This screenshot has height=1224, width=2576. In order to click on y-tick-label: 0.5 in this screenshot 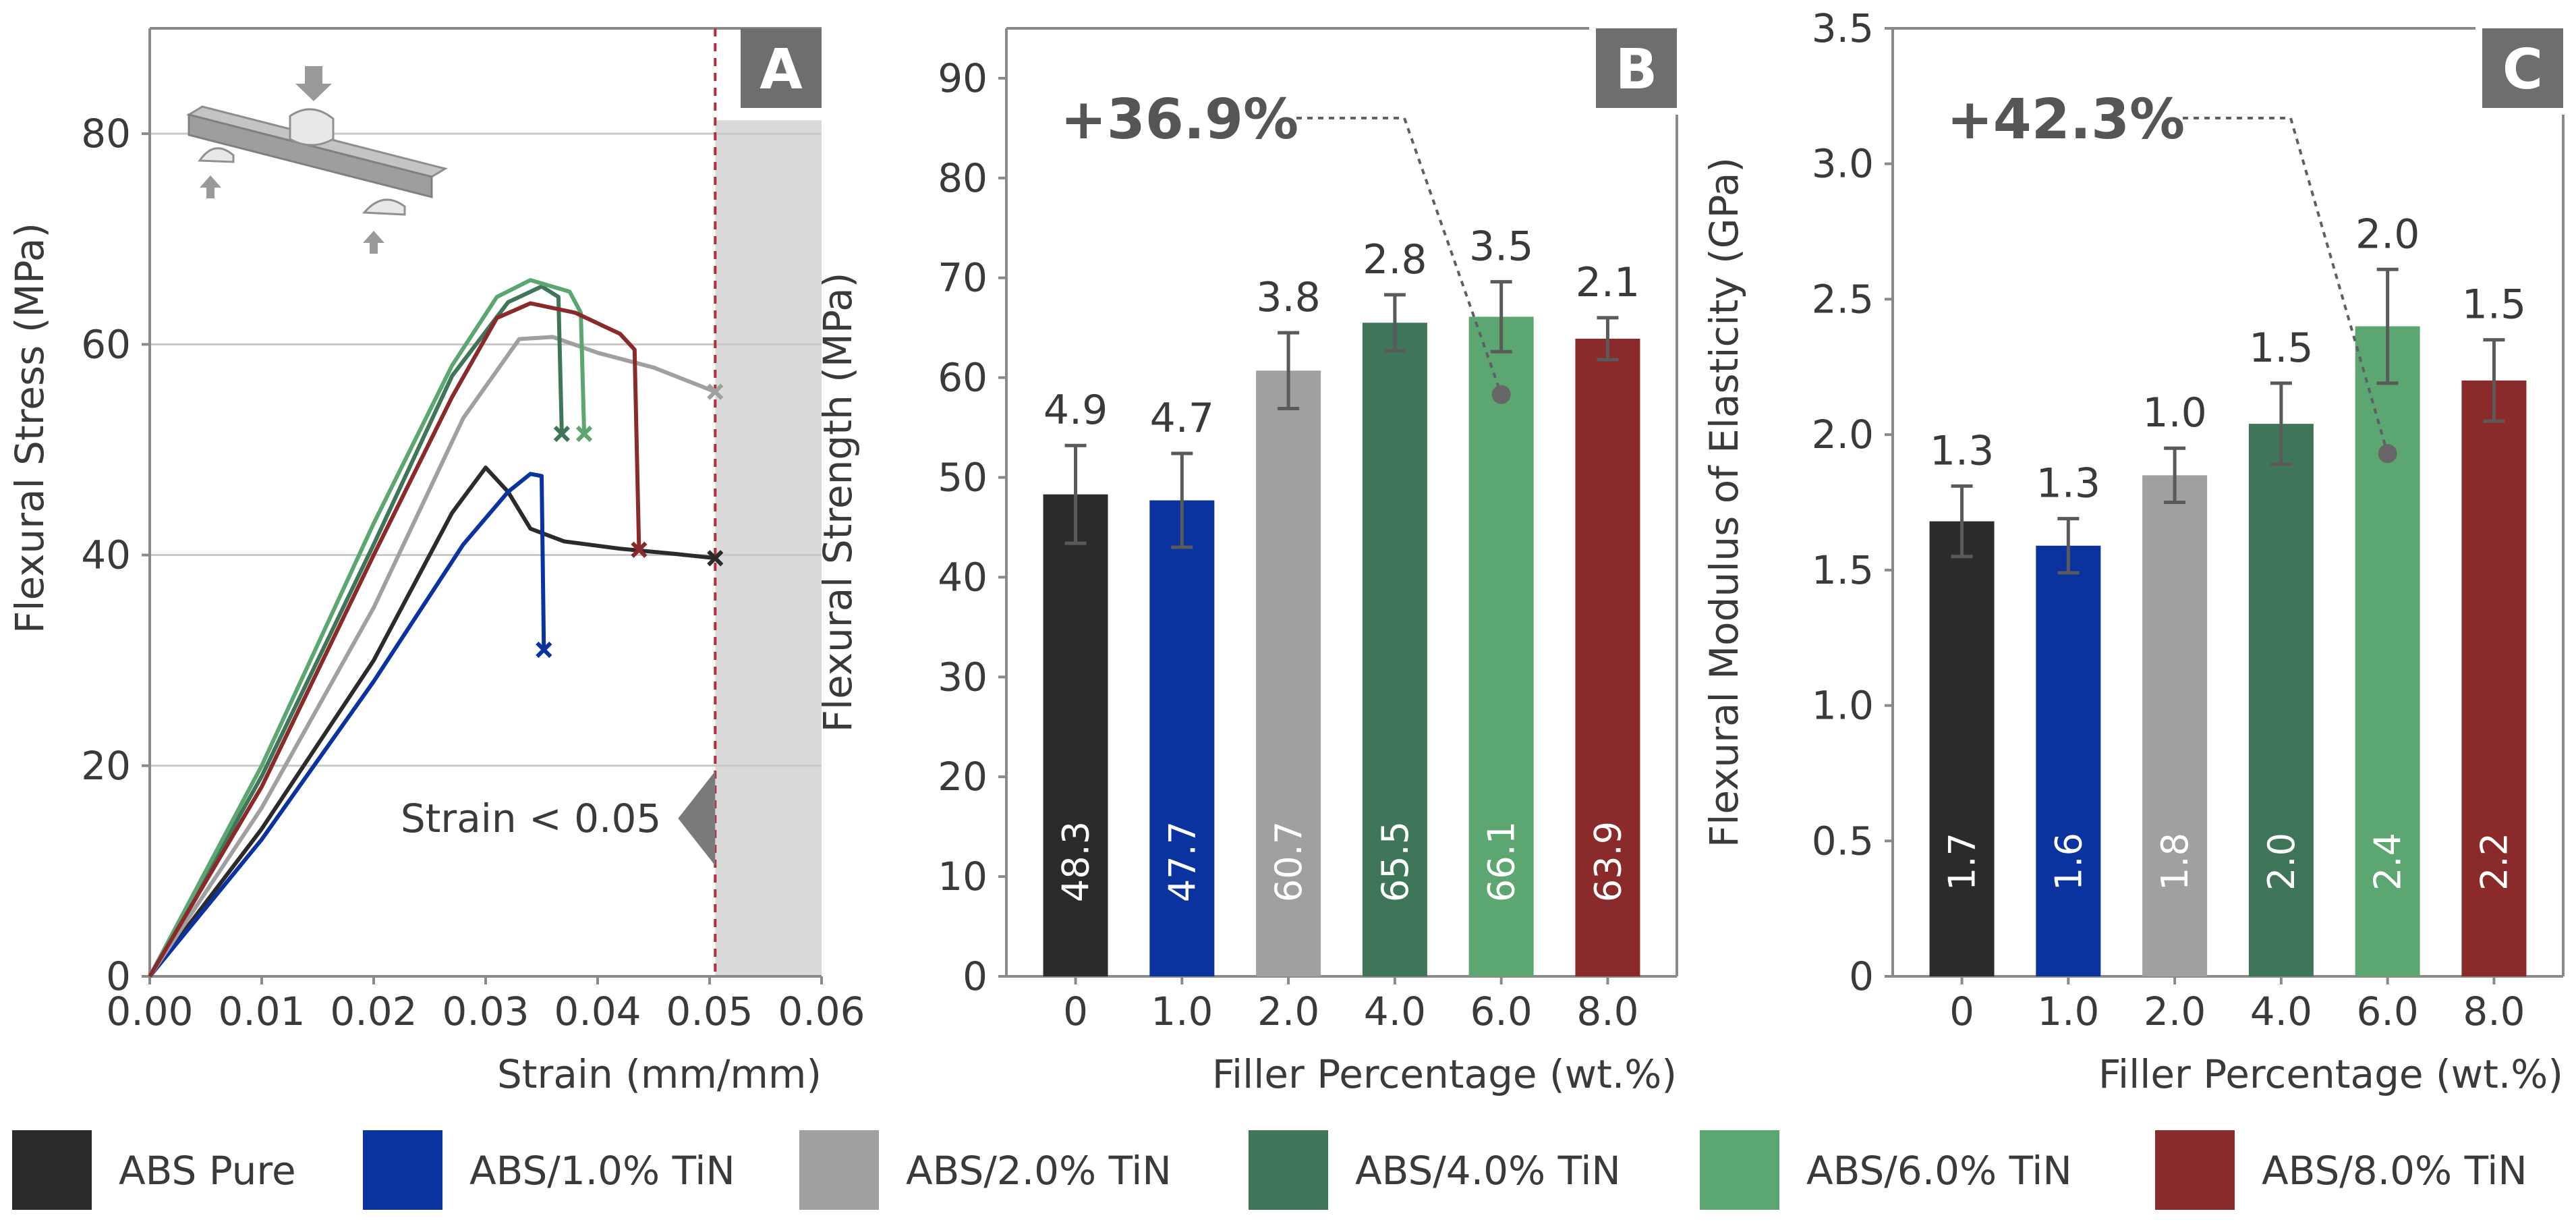, I will do `click(1843, 841)`.